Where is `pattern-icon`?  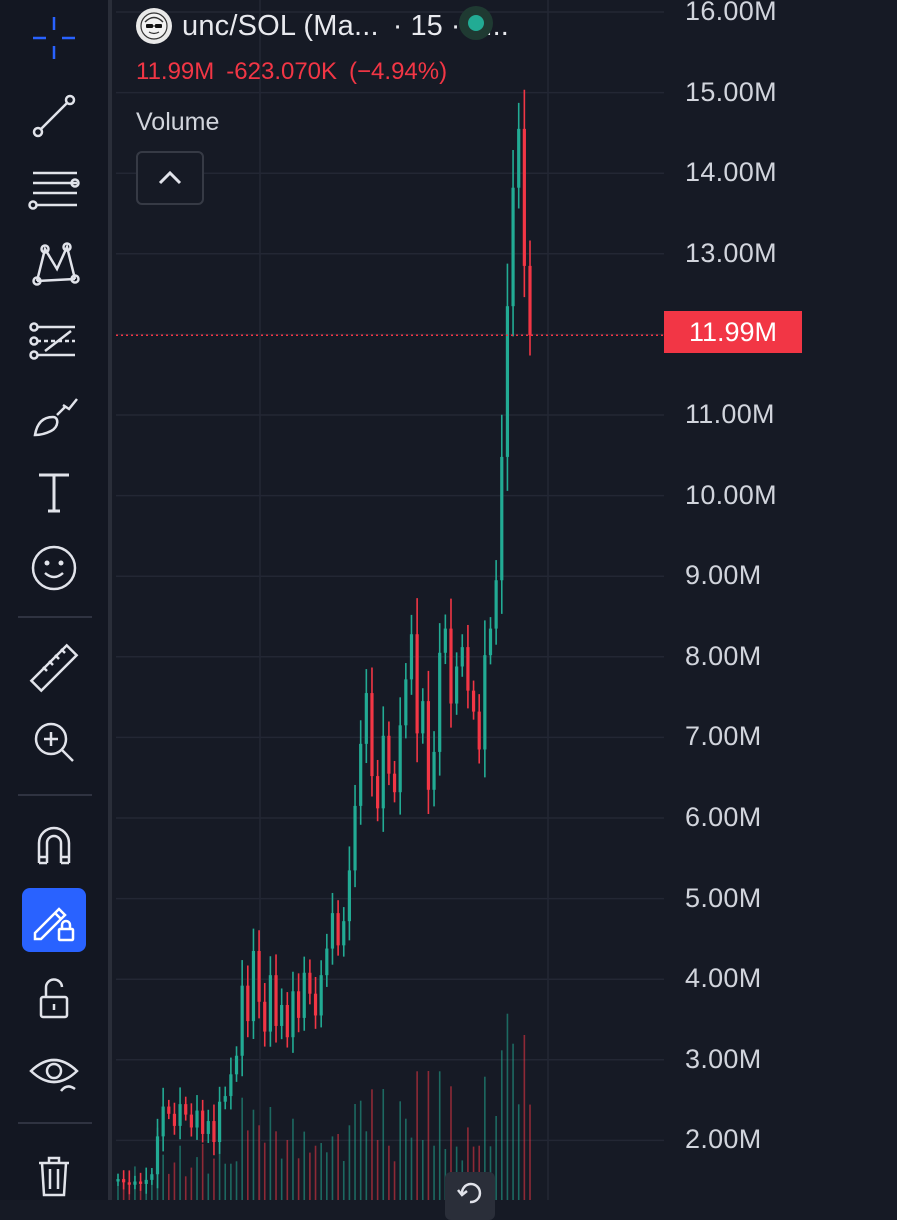 pattern-icon is located at coordinates (54, 264).